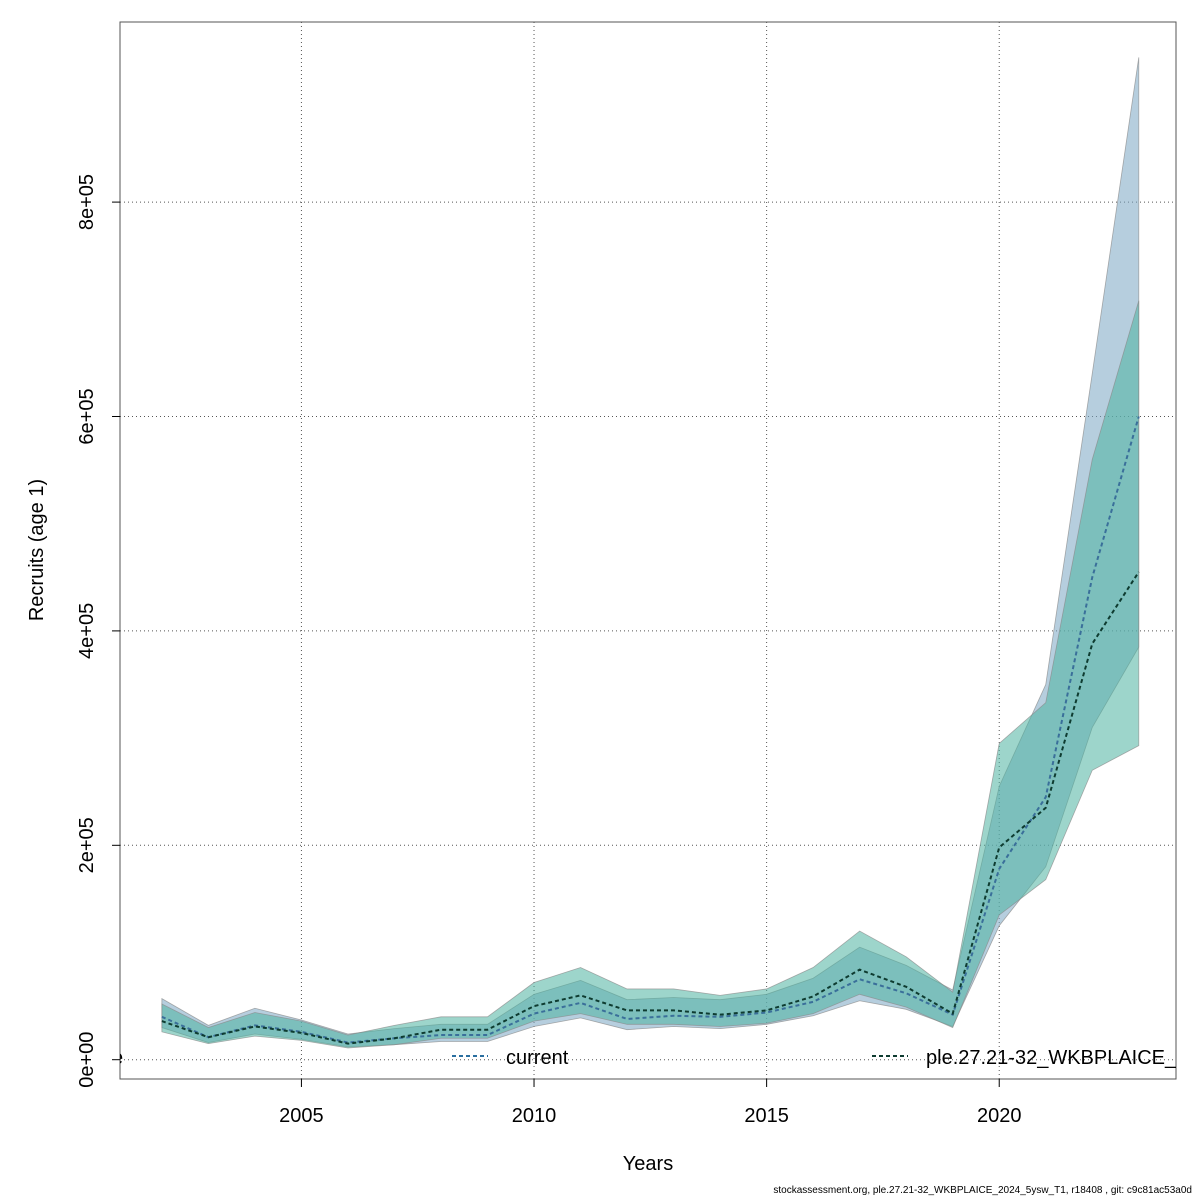 This screenshot has width=1200, height=1200. What do you see at coordinates (534, 1116) in the screenshot?
I see `x-tick-label-1: 2010` at bounding box center [534, 1116].